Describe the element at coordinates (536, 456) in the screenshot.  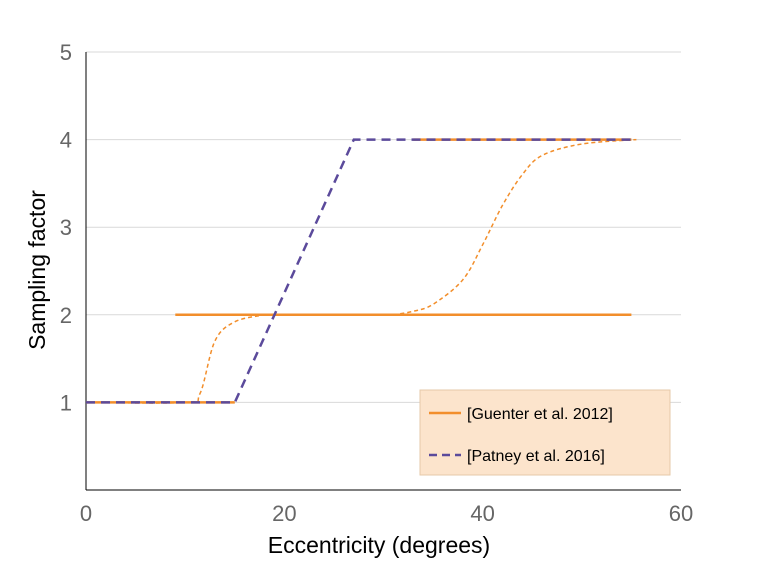
I see `legend-label: [Patney et al. 2016]` at that location.